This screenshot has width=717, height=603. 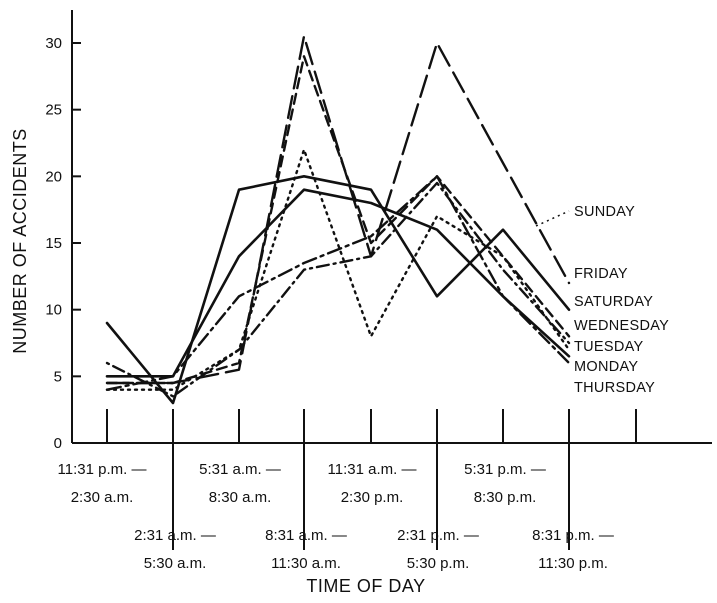 What do you see at coordinates (20, 241) in the screenshot?
I see `y-axis-title: NUMBER OF ACCIDENTS` at bounding box center [20, 241].